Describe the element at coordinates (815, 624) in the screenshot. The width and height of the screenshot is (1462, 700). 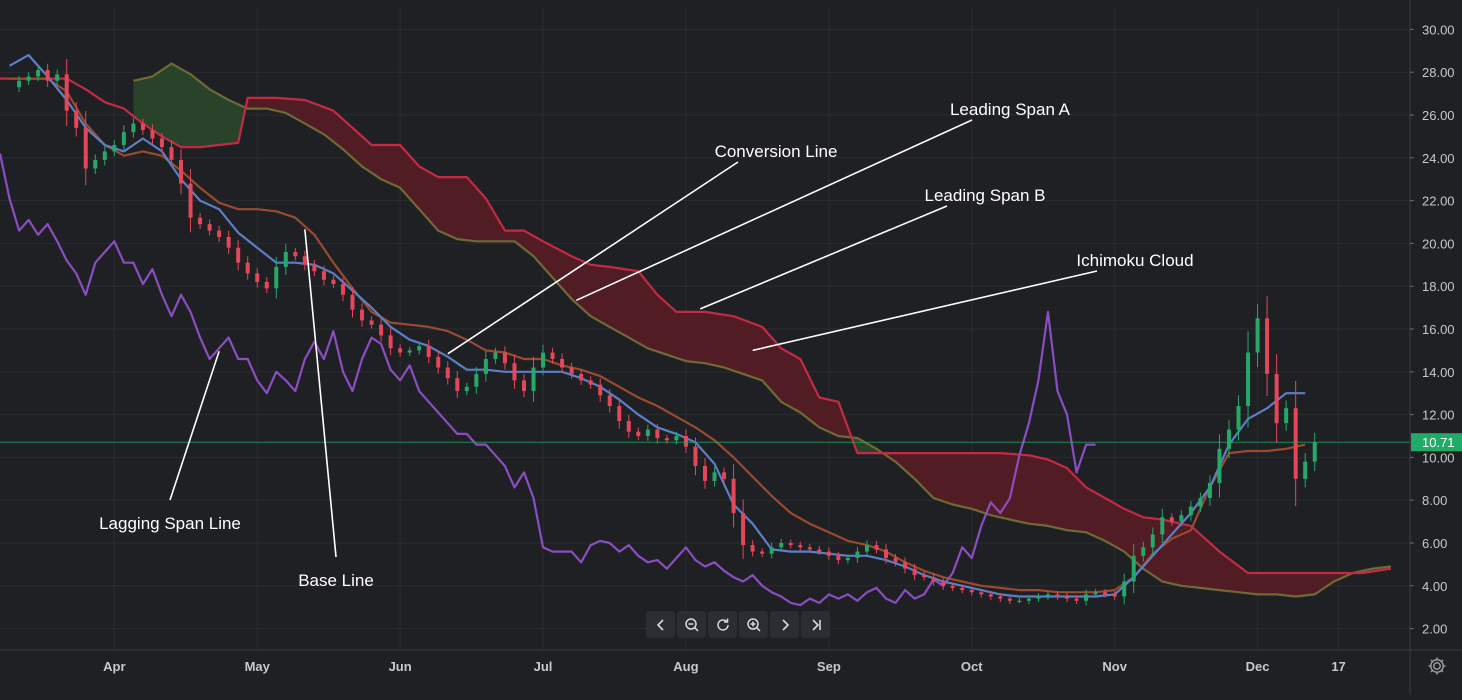
I see `go-to-realtime-button` at that location.